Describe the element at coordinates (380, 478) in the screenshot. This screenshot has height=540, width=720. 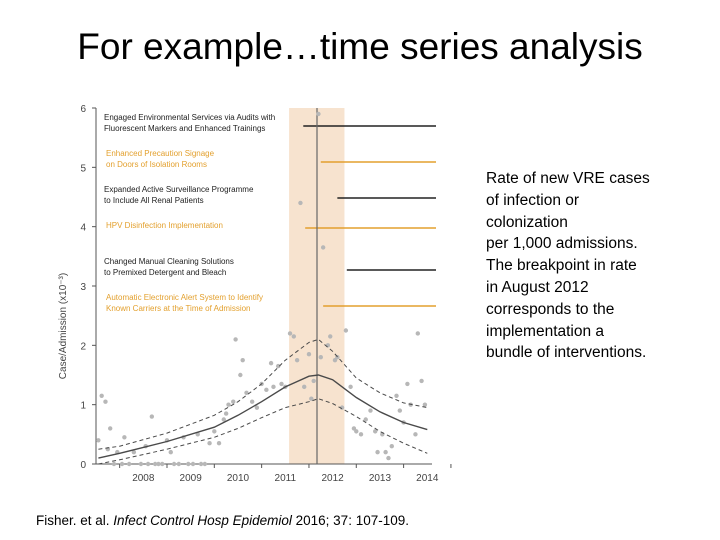
I see `x-tick-label: 2013` at that location.